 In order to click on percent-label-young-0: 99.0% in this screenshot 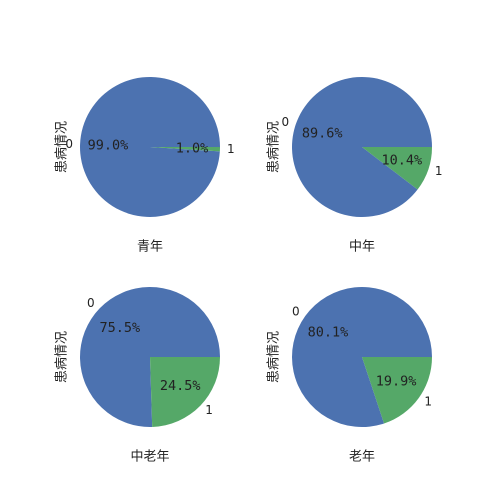, I will do `click(108, 146)`.